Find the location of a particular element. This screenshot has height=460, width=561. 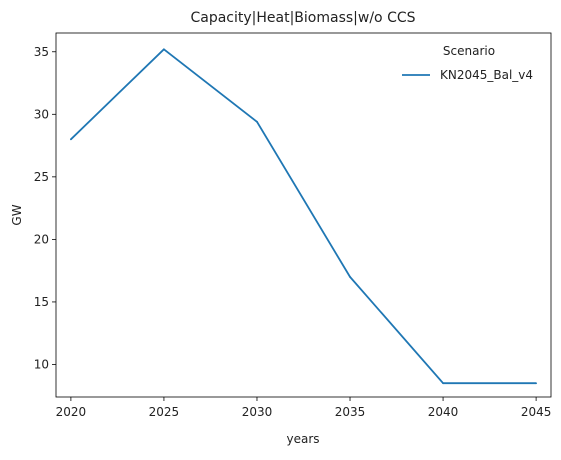

x-tick-label: 2035 is located at coordinates (350, 412).